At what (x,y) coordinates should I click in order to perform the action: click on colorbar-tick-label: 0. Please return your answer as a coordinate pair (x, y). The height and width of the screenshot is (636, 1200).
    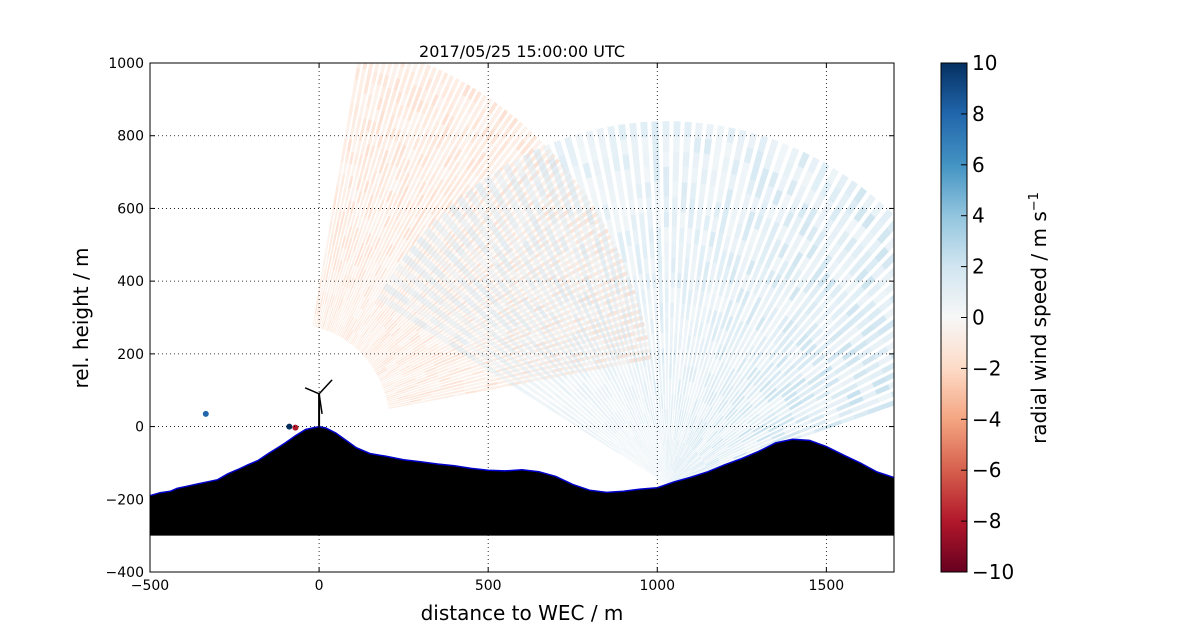
    Looking at the image, I should click on (978, 318).